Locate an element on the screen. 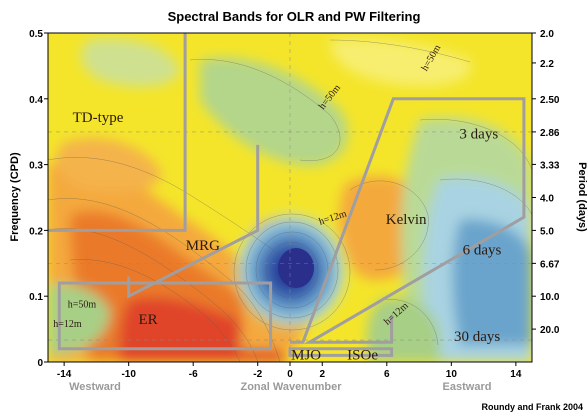 This screenshot has width=588, height=416. westward-label: Westward is located at coordinates (95, 387).